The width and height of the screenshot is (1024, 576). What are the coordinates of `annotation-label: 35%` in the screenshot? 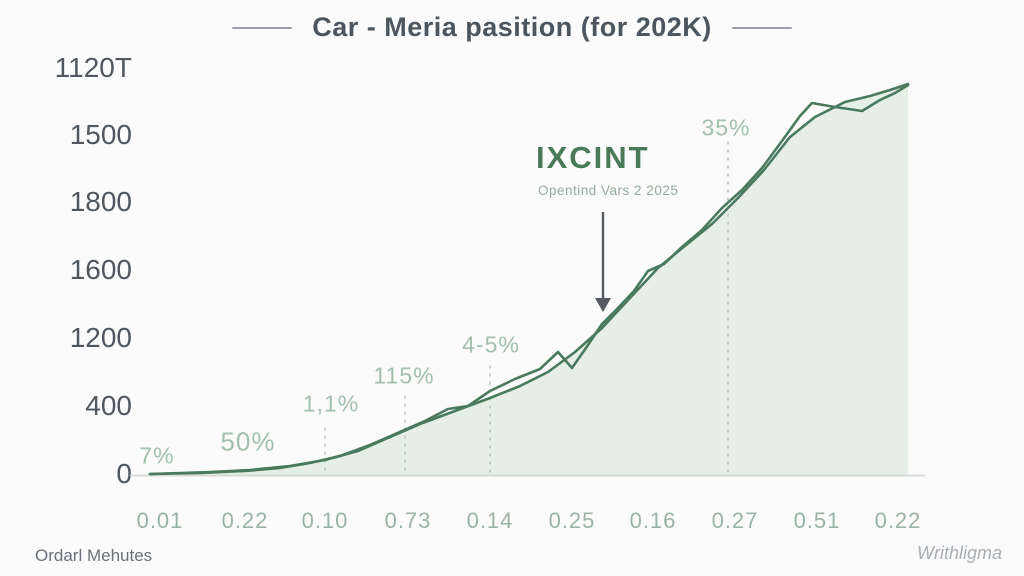 It's located at (726, 127).